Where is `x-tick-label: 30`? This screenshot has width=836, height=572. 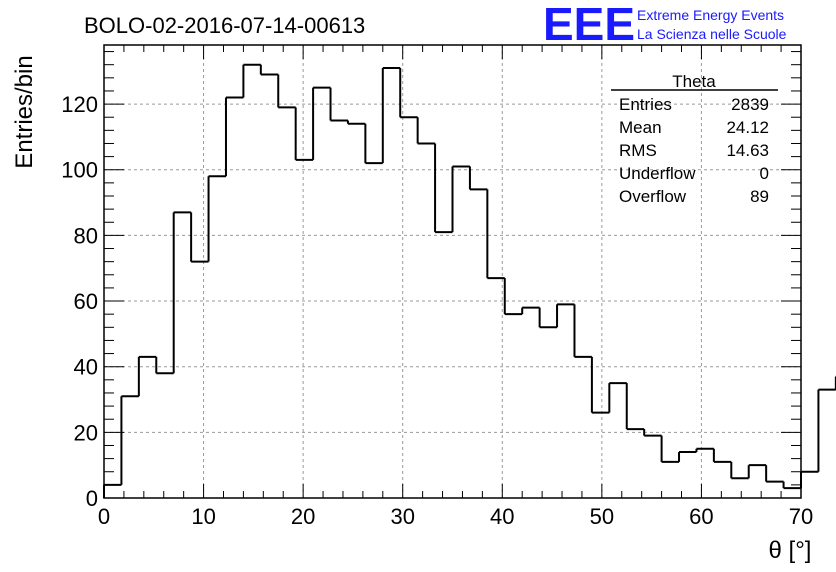 x-tick-label: 30 is located at coordinates (402, 516).